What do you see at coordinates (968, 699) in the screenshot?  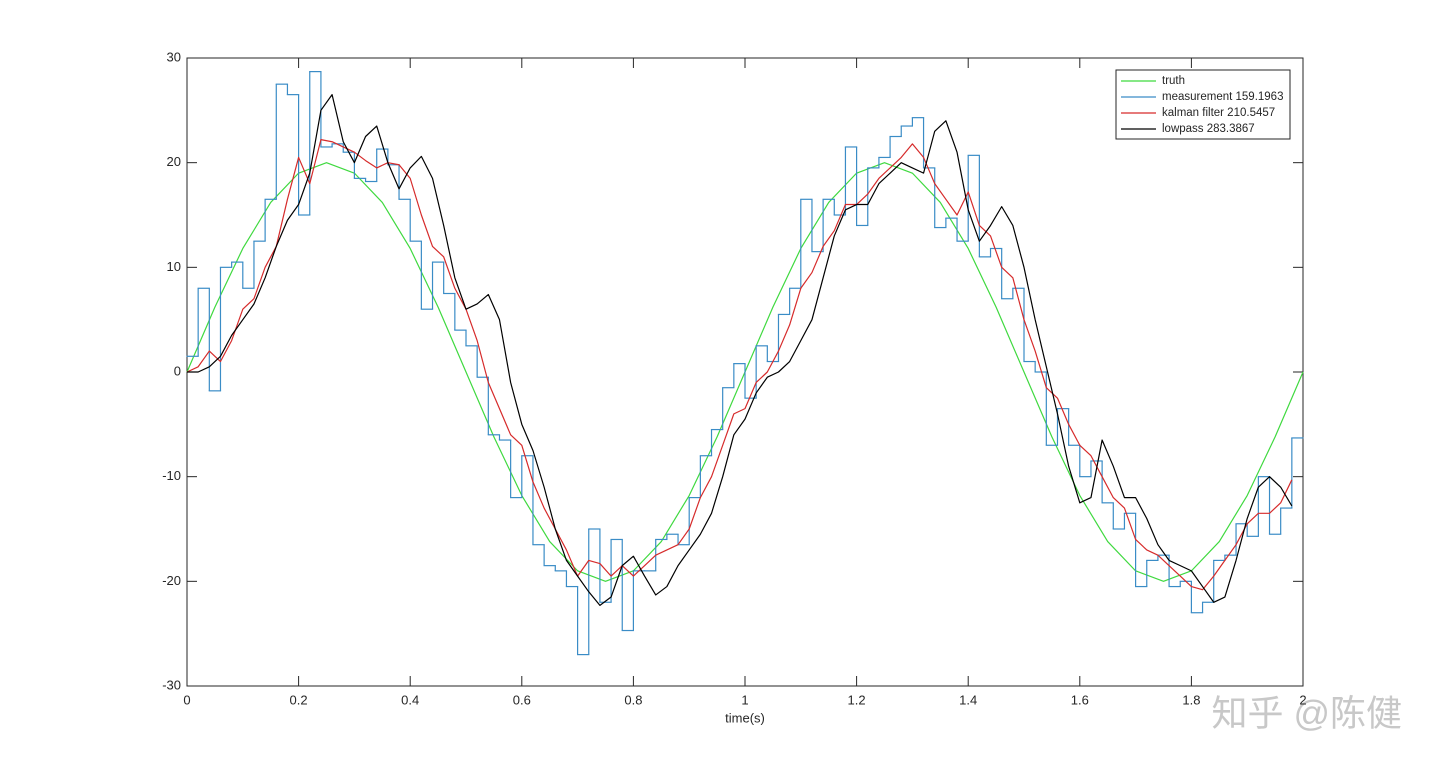 I see `x-tick-label: 1.4` at bounding box center [968, 699].